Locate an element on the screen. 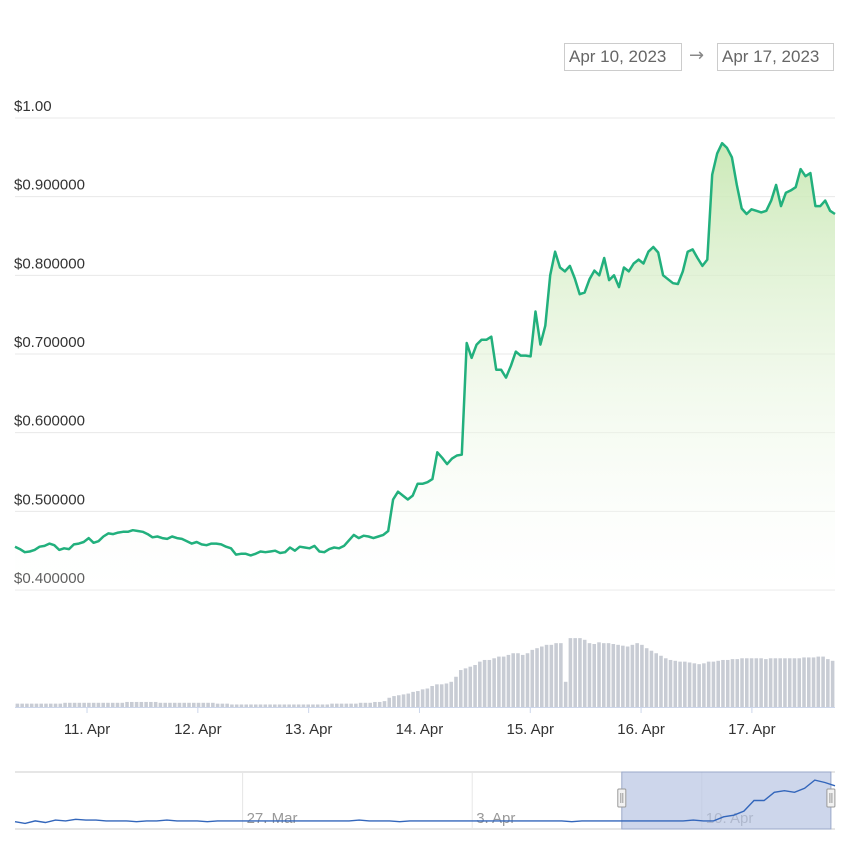 The image size is (850, 850). y-tick-label: $0.800000 is located at coordinates (49, 263).